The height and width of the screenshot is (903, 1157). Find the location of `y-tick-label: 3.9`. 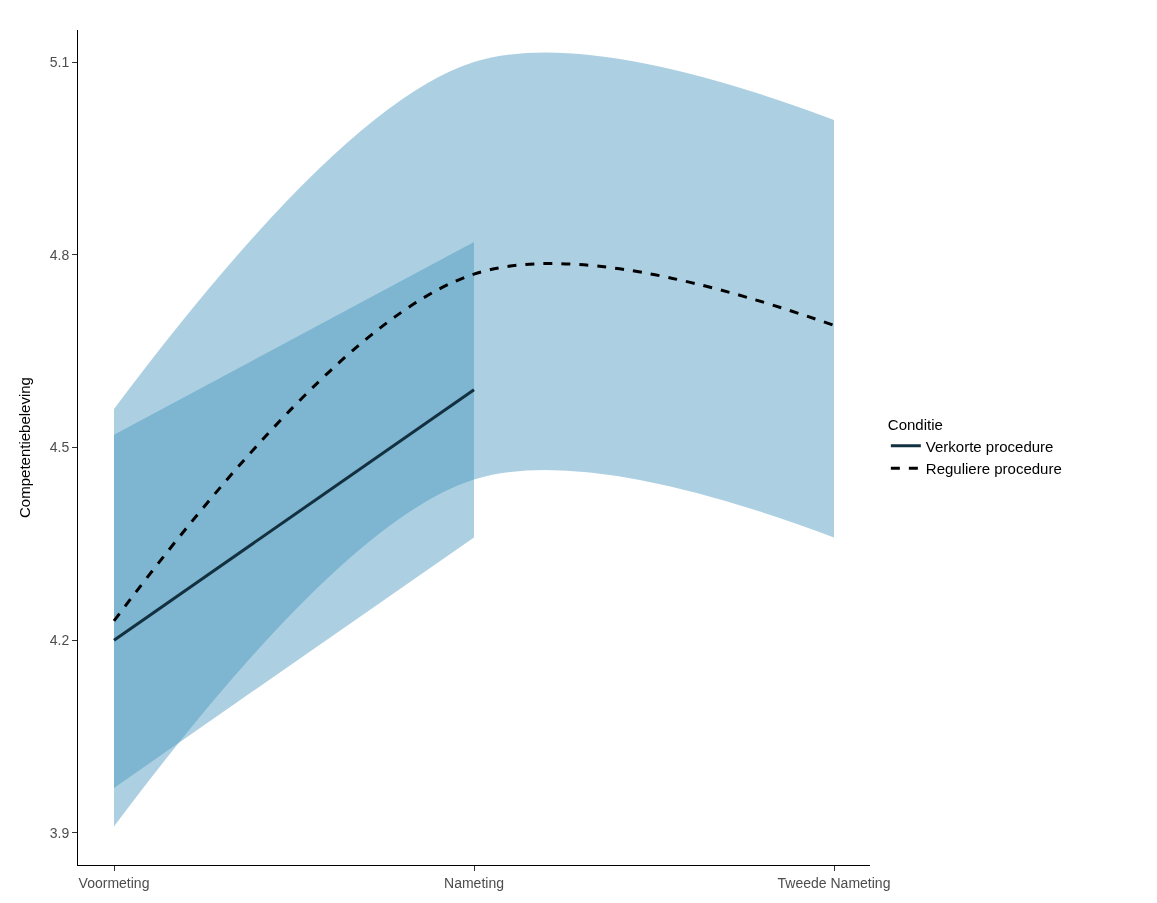

y-tick-label: 3.9 is located at coordinates (59, 832).